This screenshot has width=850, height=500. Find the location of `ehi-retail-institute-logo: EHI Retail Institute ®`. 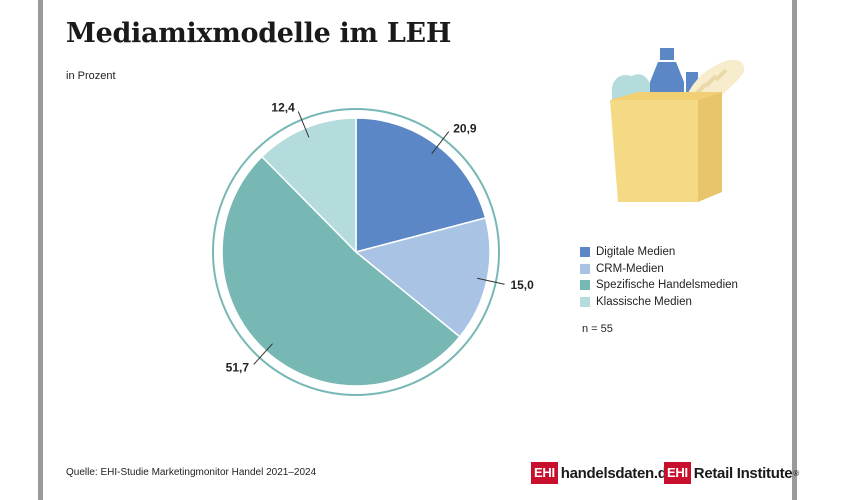

ehi-retail-institute-logo: EHI Retail Institute ® is located at coordinates (731, 473).